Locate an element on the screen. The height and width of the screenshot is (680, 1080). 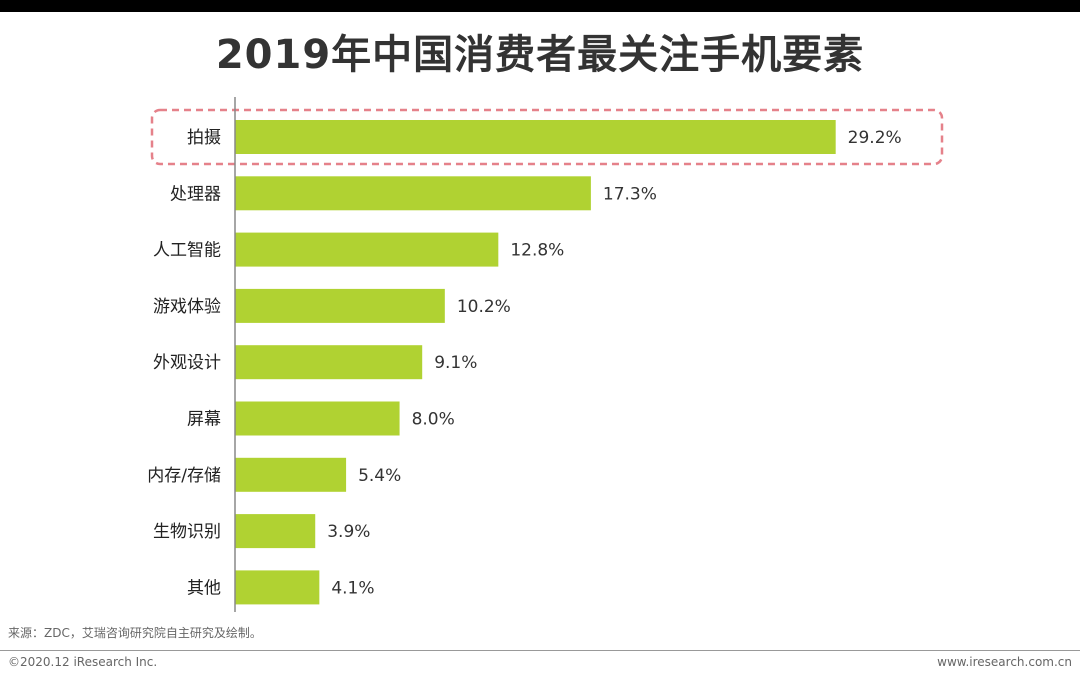
value-label: 9.1% is located at coordinates (455, 363).